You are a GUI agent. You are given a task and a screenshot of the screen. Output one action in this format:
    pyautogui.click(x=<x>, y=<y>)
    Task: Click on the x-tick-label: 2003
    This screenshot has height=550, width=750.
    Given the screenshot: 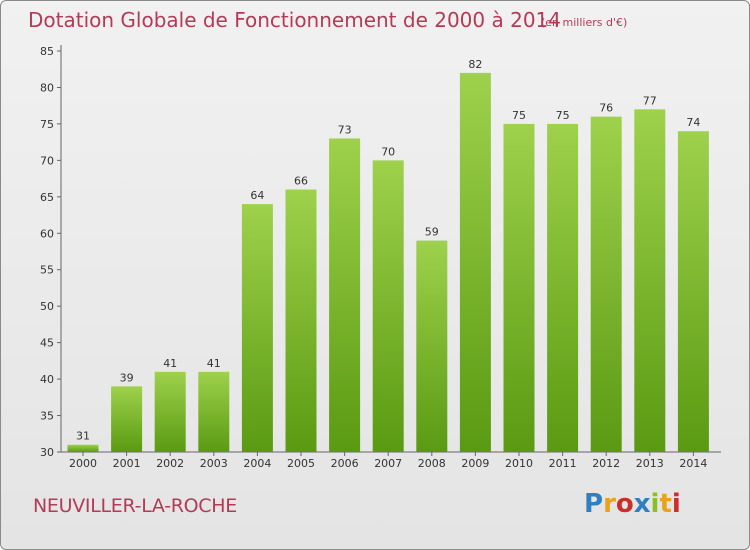 What is the action you would take?
    pyautogui.click(x=214, y=463)
    